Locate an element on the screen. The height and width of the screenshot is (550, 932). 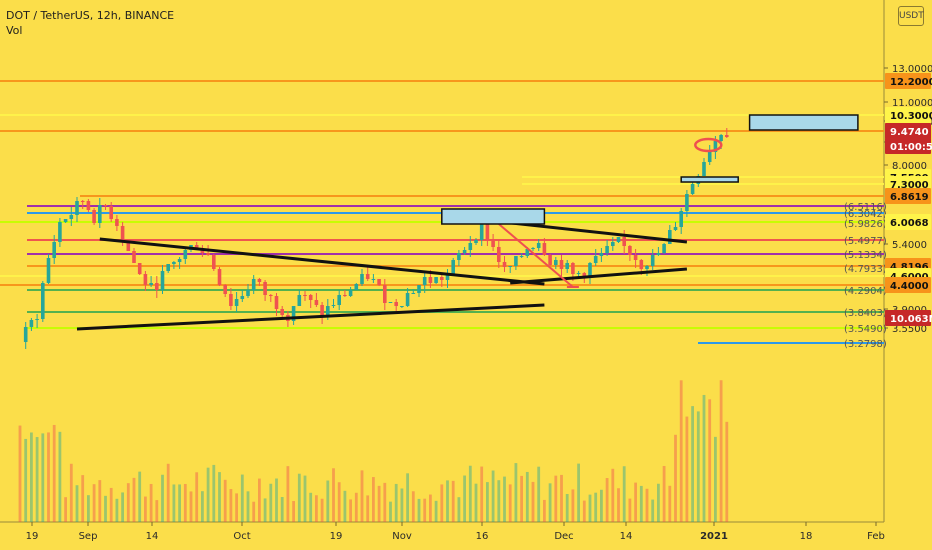
price-marker-10: (5.9826) is located at coordinates (865, 224).